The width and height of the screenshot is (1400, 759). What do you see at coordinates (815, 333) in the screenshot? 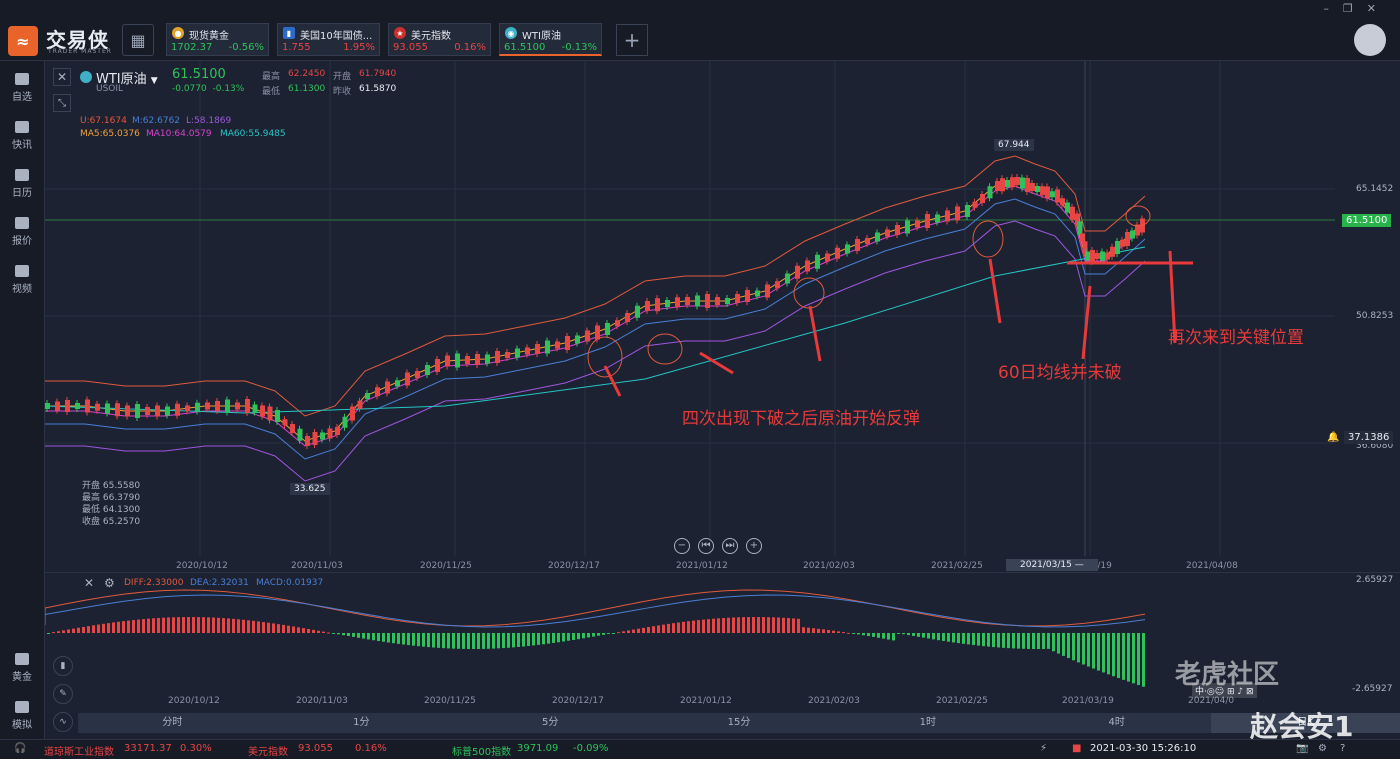
I see `annotation-arrow` at bounding box center [815, 333].